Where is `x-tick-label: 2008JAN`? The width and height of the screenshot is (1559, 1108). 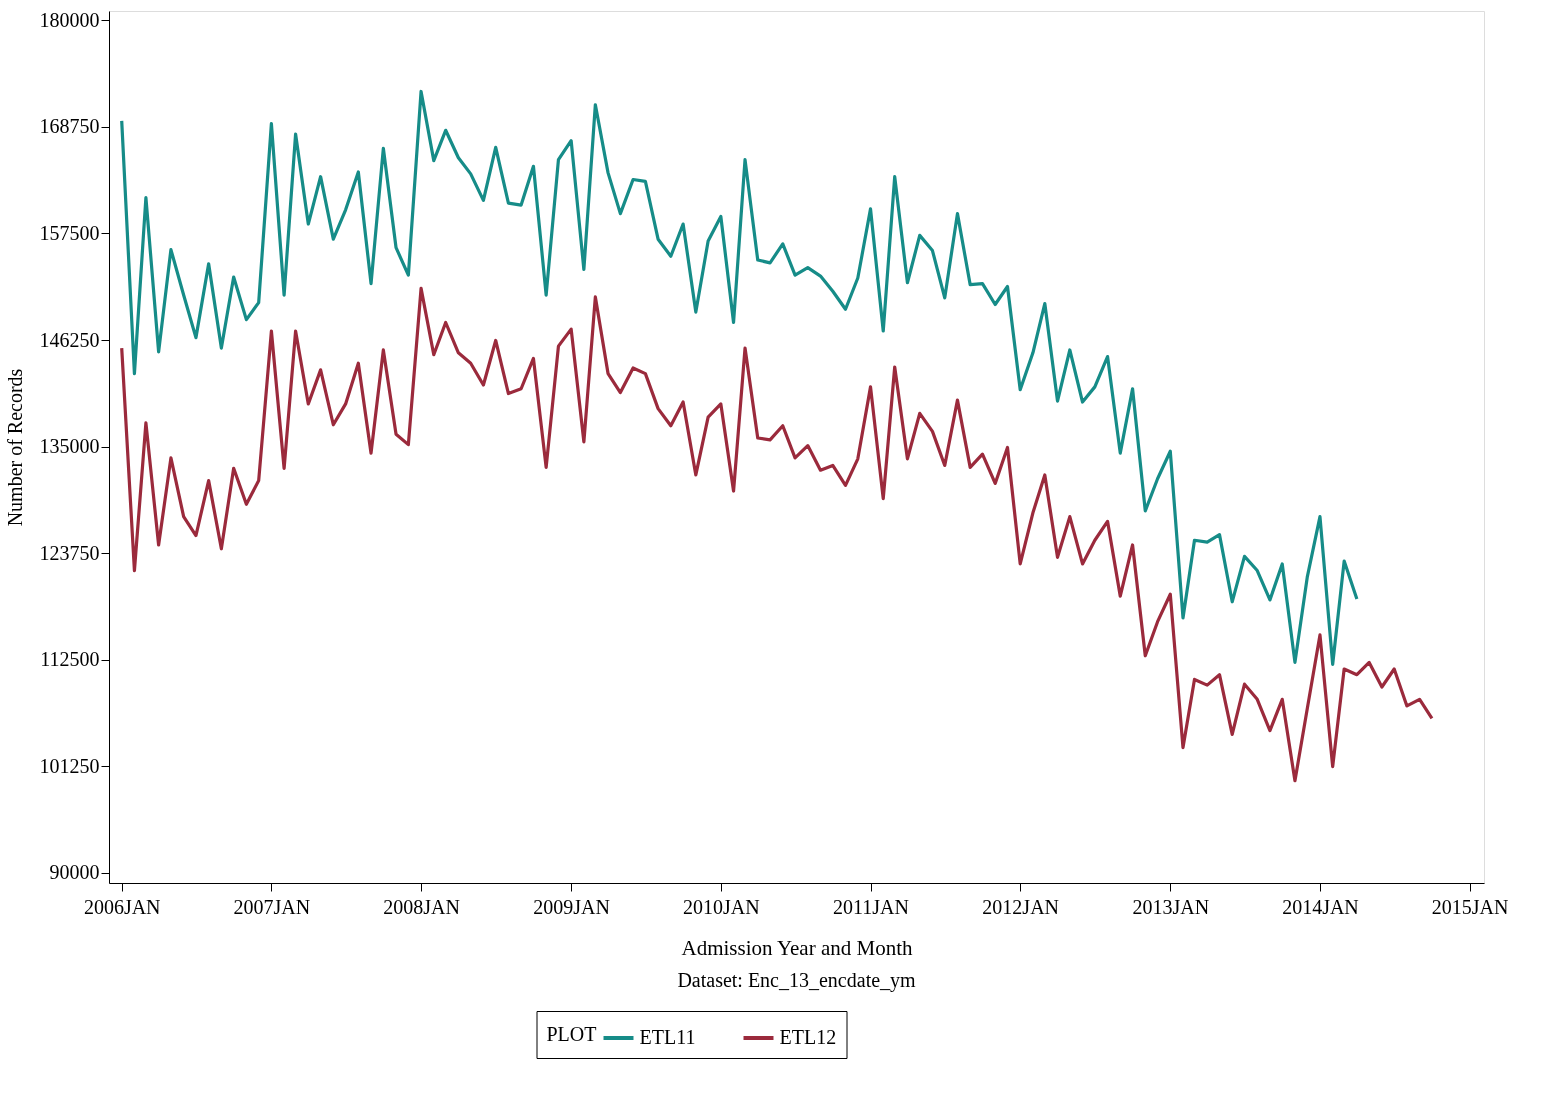
x-tick-label: 2008JAN is located at coordinates (421, 906).